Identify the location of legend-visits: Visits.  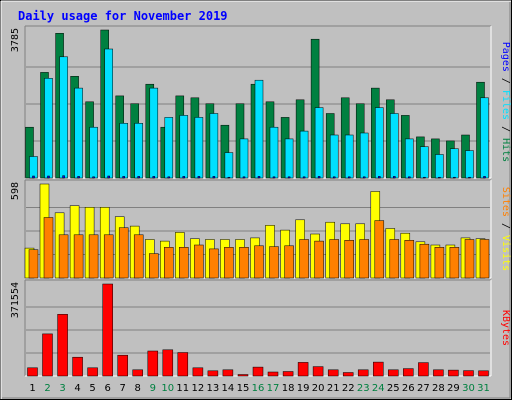
(505, 253).